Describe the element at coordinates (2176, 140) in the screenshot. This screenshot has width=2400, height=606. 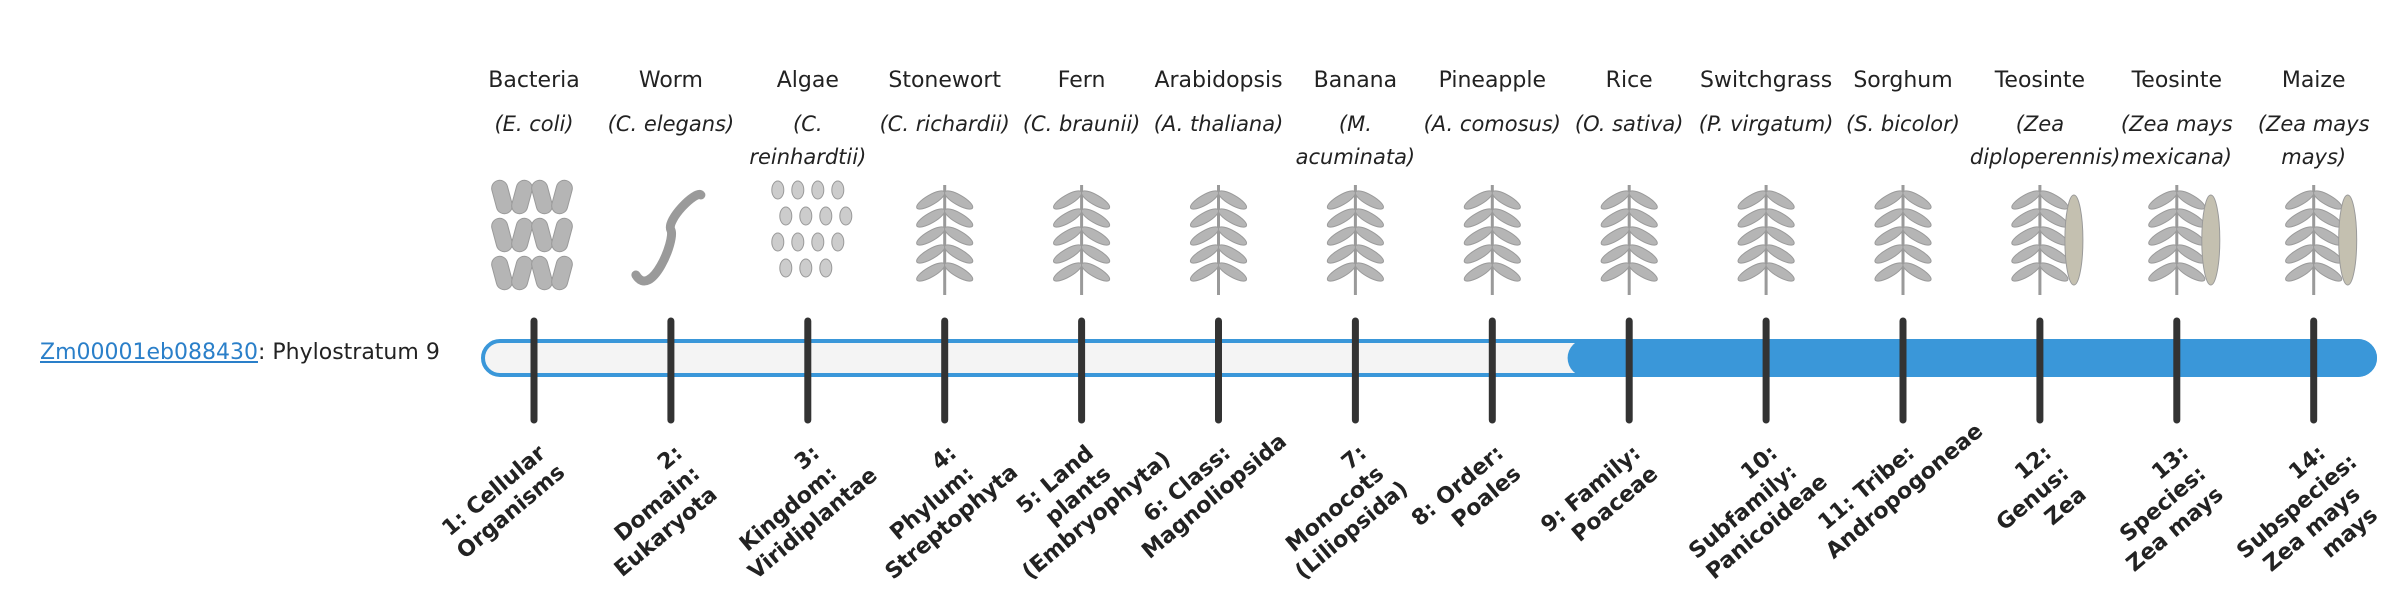
I see `organism-species: (Zea mays mexicana)` at that location.